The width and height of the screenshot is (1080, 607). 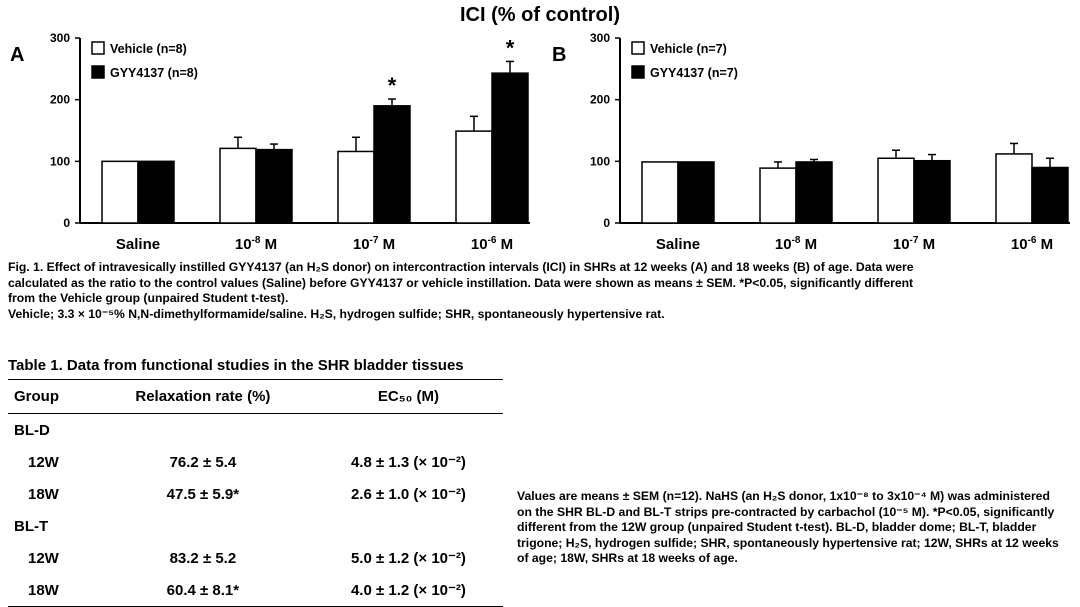 What do you see at coordinates (203, 462) in the screenshot?
I see `row-relaxation-cell: 76.2 ± 5.4` at bounding box center [203, 462].